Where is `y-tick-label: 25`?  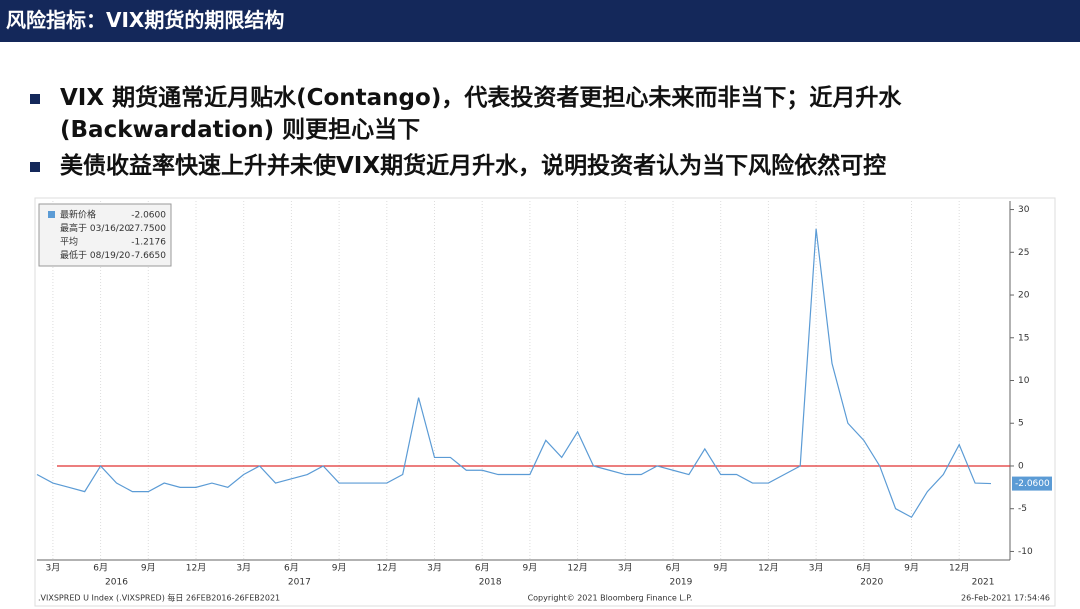 y-tick-label: 25 is located at coordinates (1023, 253).